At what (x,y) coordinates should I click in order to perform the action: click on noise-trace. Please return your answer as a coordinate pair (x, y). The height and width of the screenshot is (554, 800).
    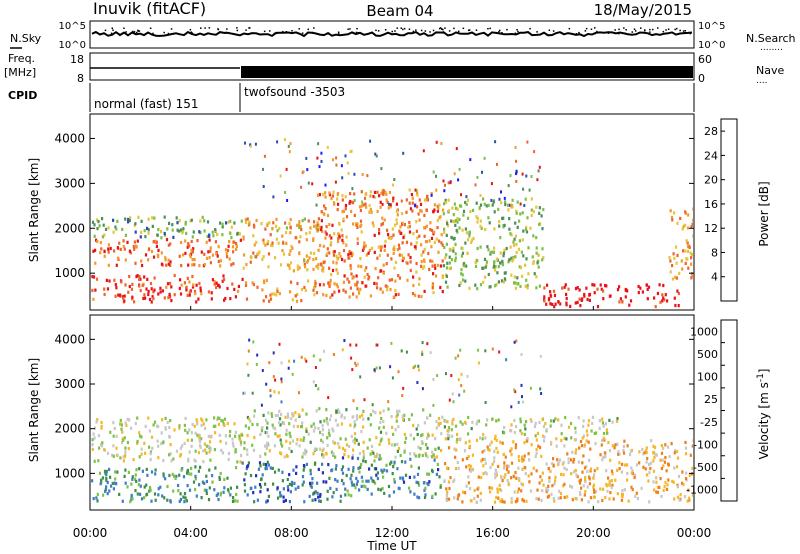
    Looking at the image, I should click on (392, 34).